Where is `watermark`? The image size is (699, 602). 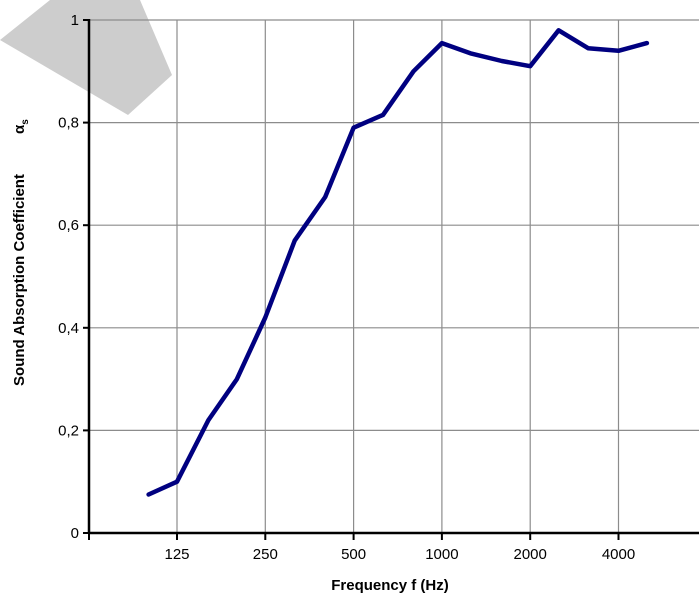 watermark is located at coordinates (102, 57).